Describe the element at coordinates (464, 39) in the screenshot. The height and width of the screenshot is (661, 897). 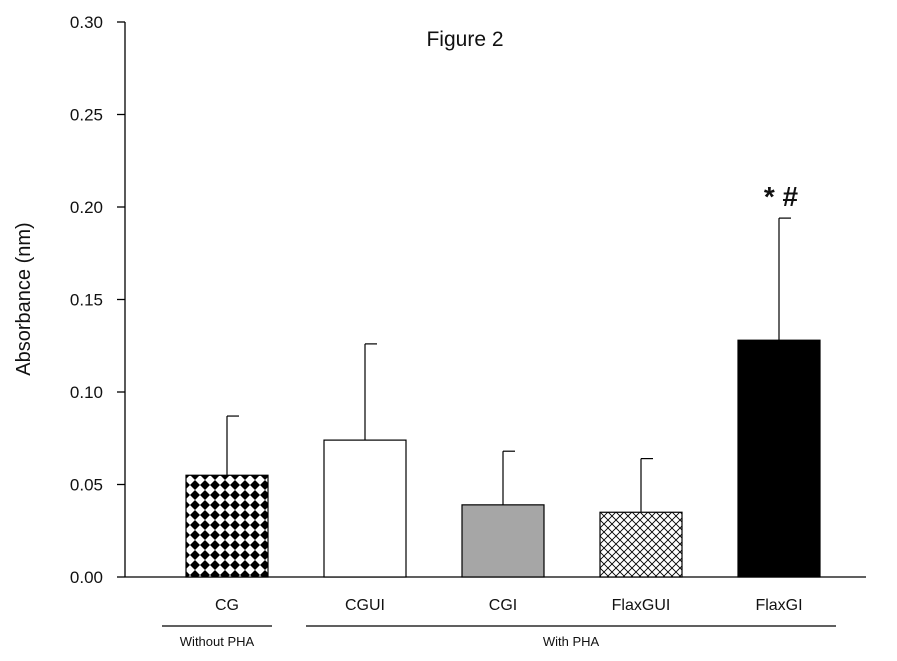
I see `chart-title: Figure 2` at that location.